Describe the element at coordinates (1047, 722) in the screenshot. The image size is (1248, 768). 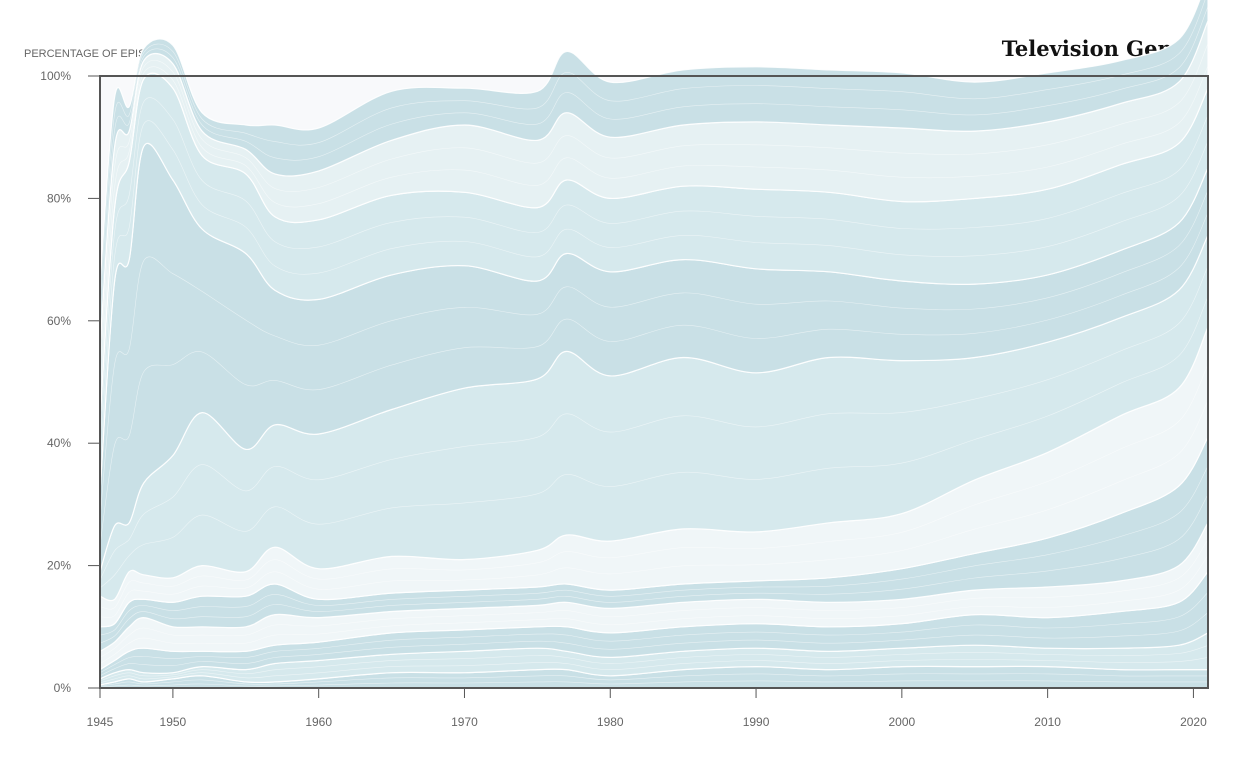
I see `x-tick-label: 2010` at that location.